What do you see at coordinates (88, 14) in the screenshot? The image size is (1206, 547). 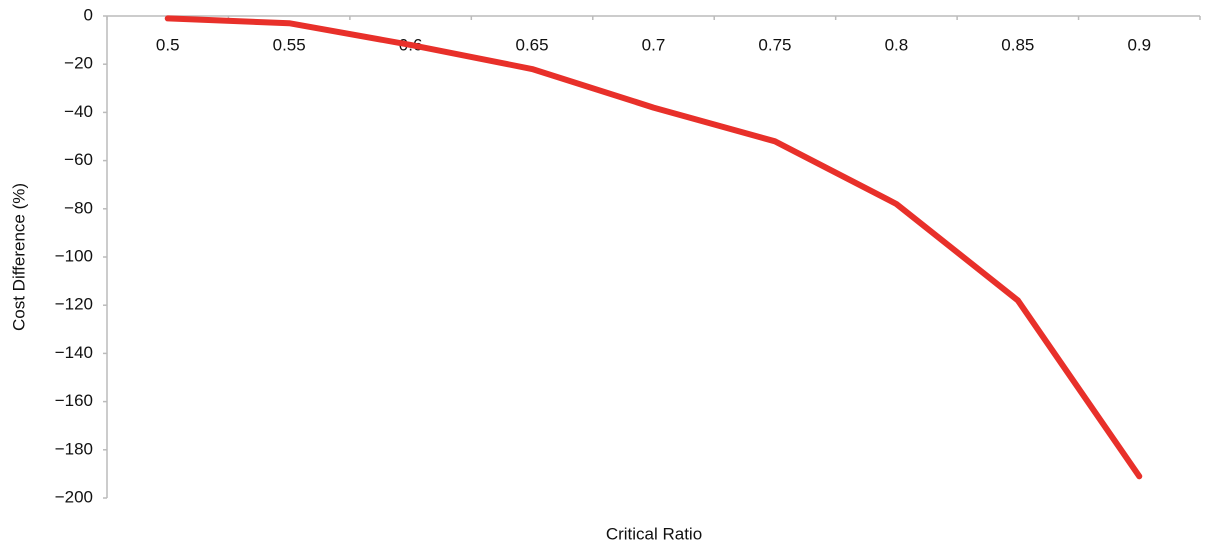 I see `y-tick-label: 0` at bounding box center [88, 14].